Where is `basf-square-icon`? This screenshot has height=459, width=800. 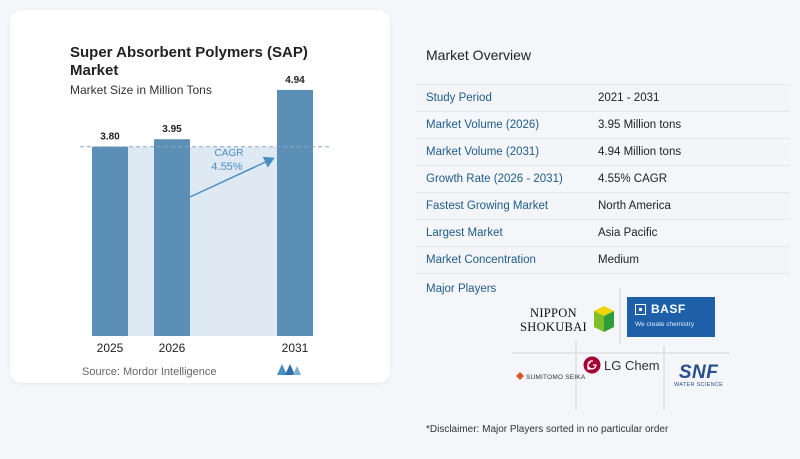 basf-square-icon is located at coordinates (640, 309).